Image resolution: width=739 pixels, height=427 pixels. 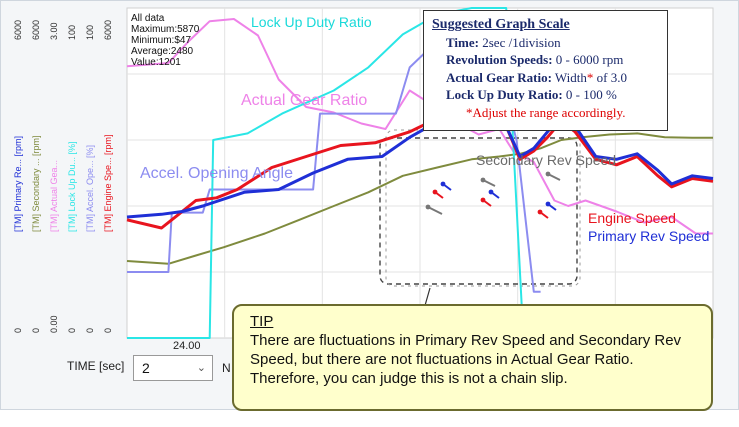 I want to click on axis-top-tick: 3.00, so click(x=54, y=31).